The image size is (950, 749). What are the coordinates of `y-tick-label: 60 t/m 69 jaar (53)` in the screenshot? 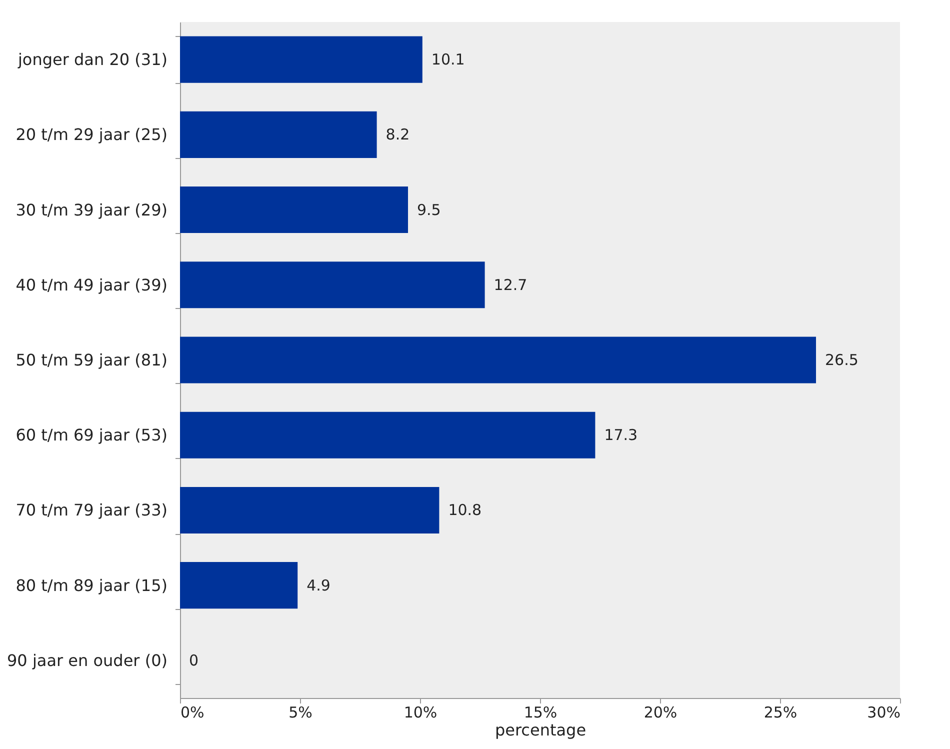 It's located at (92, 435).